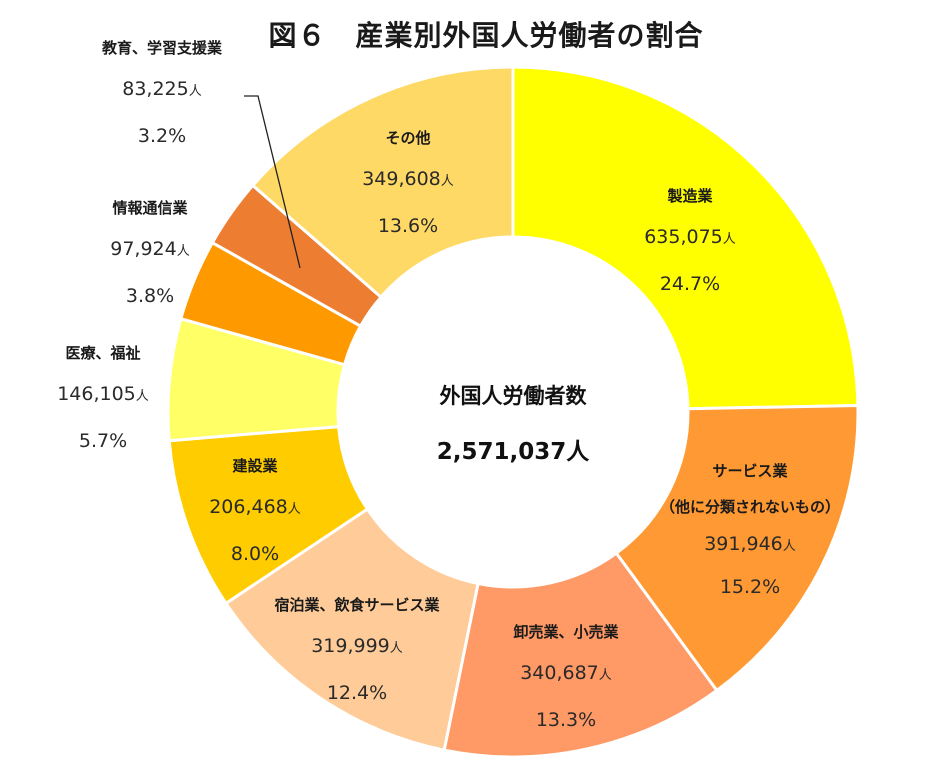 The height and width of the screenshot is (783, 932). I want to click on label-percent: 15.2%, so click(750, 587).